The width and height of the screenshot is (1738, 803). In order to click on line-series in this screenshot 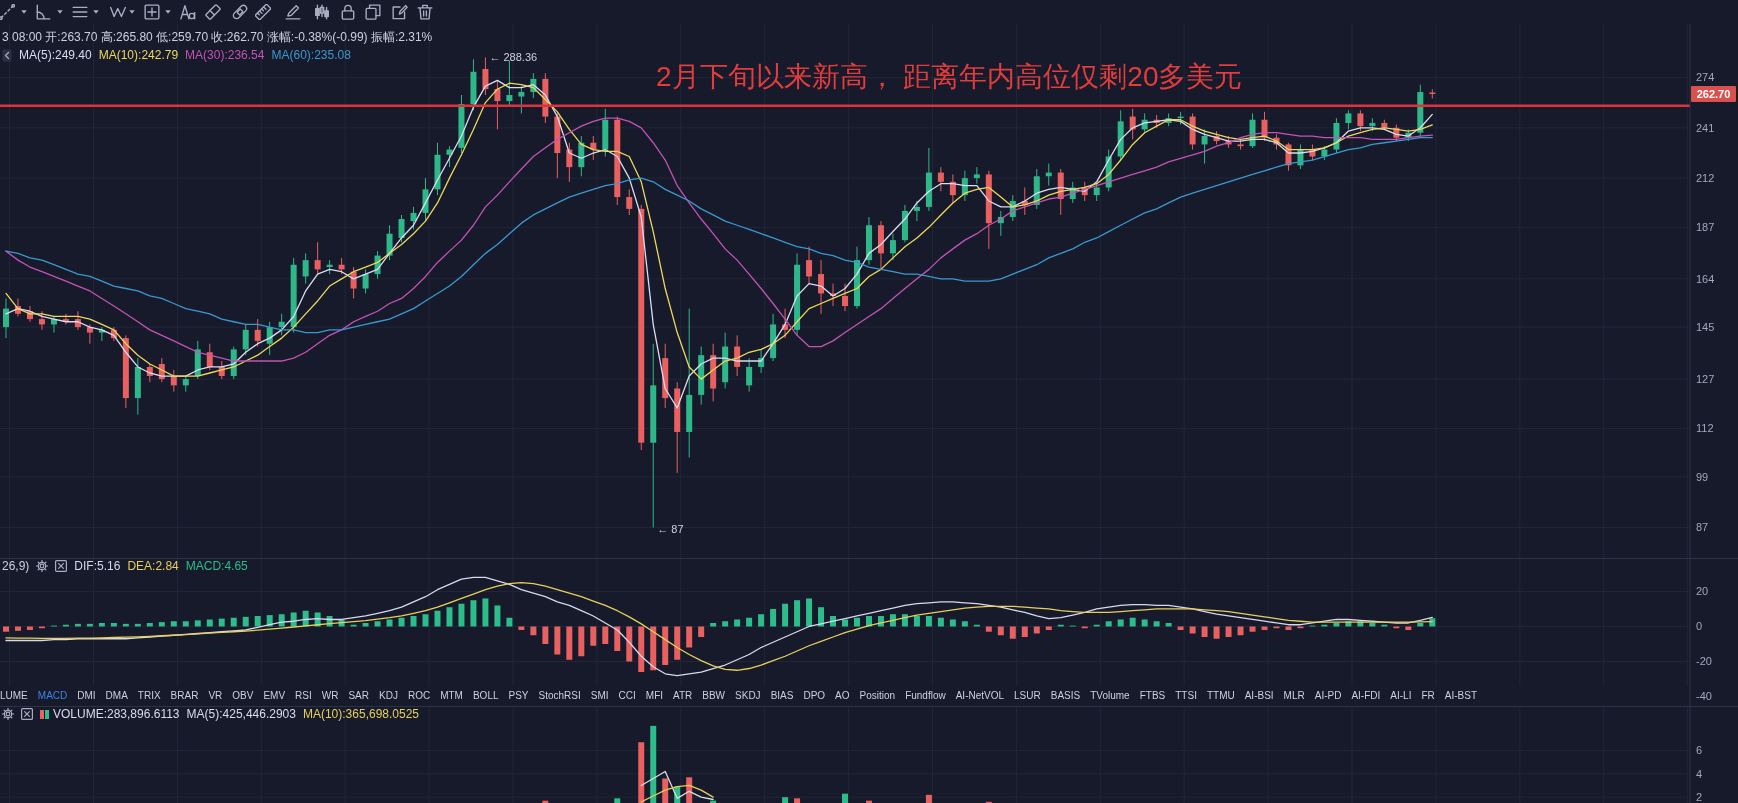, I will do `click(677, 793)`.